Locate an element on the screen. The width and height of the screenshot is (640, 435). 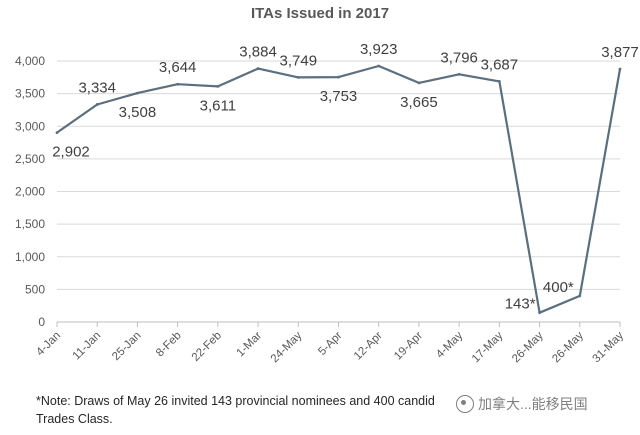
x-tick-label: 17-May is located at coordinates (488, 347).